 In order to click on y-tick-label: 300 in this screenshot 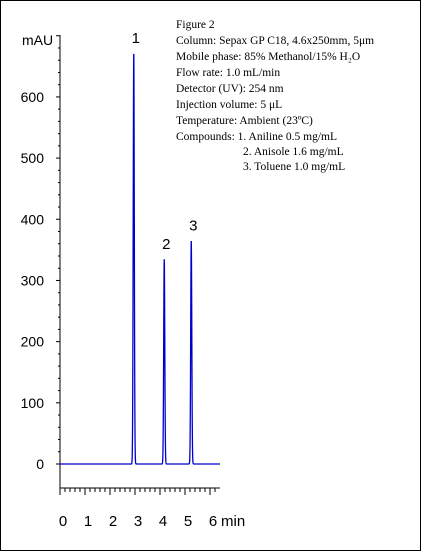, I will do `click(33, 280)`.